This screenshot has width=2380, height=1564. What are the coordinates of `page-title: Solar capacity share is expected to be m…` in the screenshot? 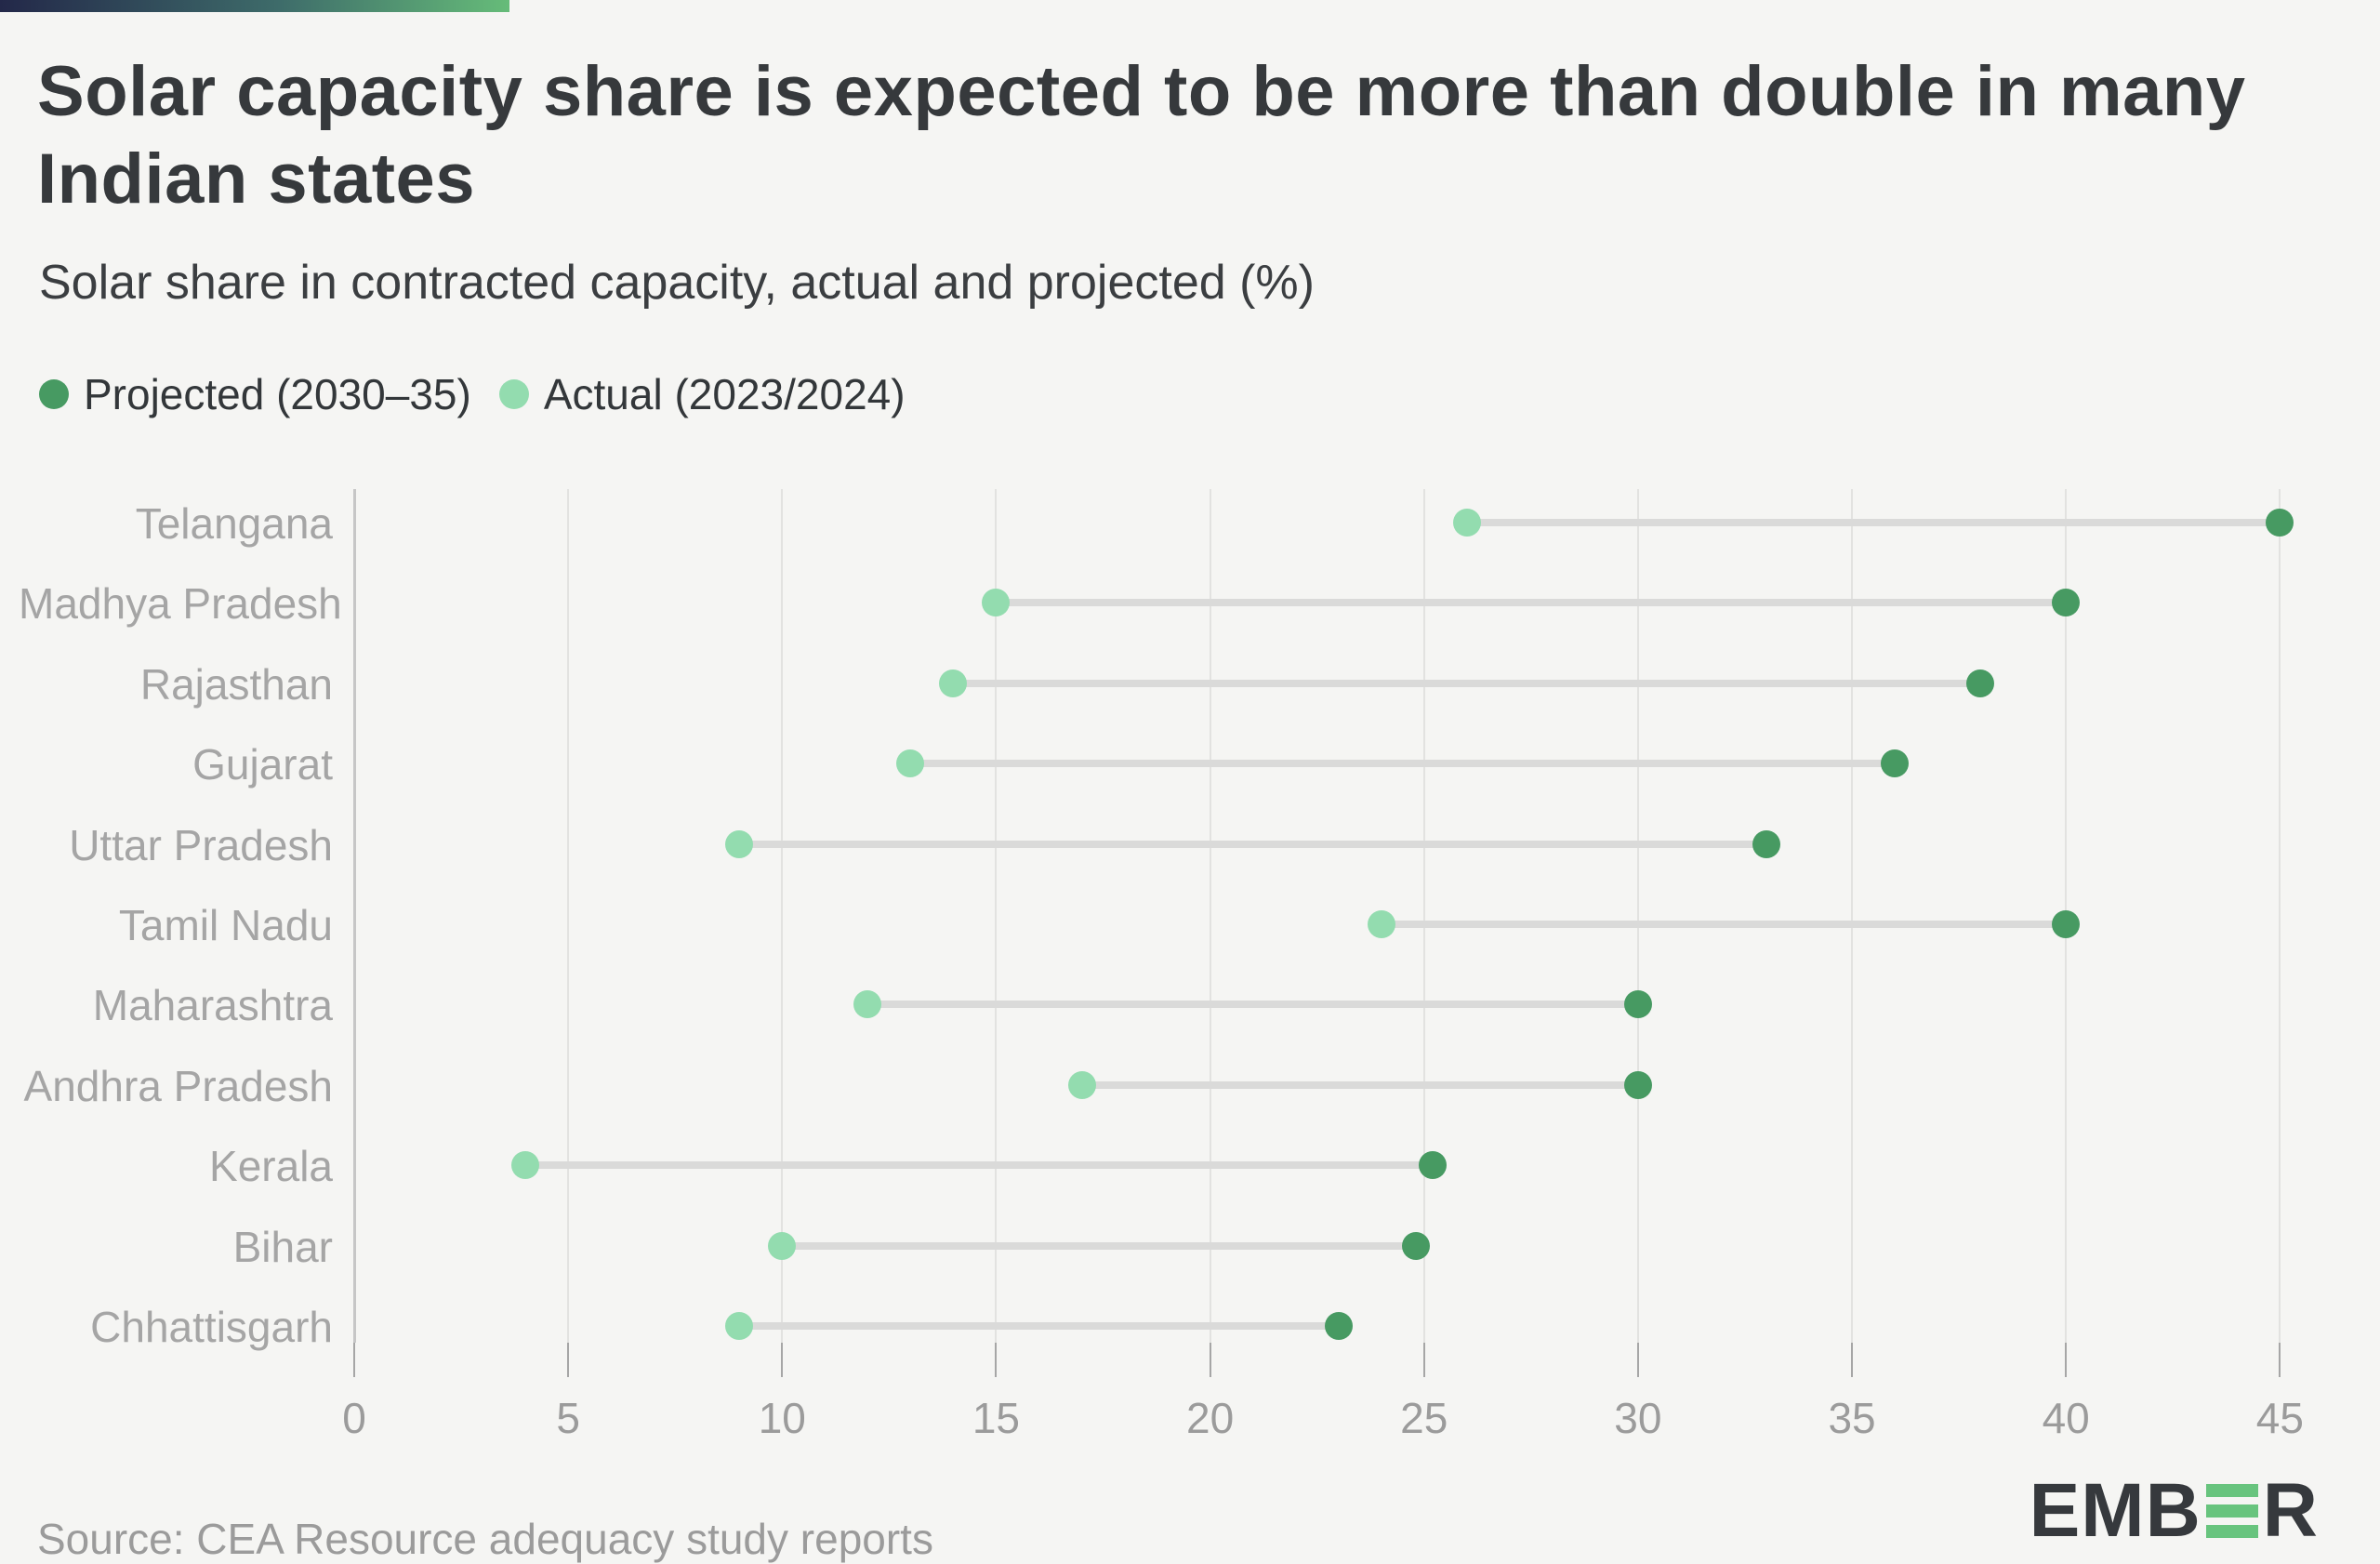 It's located at (1162, 135).